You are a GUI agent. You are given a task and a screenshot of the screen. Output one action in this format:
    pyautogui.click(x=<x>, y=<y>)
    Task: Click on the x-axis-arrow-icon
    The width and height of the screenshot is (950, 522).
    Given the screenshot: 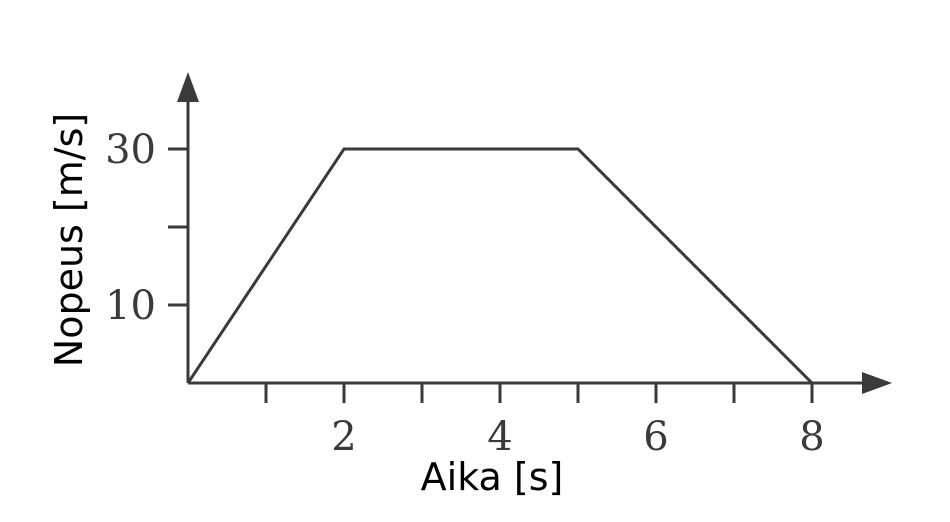 What is the action you would take?
    pyautogui.click(x=877, y=383)
    